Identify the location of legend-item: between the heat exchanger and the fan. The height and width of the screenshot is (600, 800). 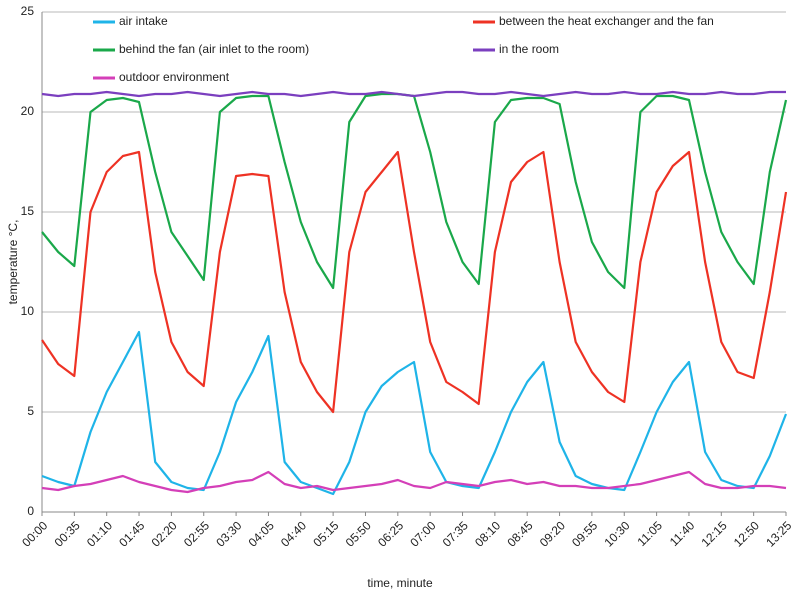
(593, 21).